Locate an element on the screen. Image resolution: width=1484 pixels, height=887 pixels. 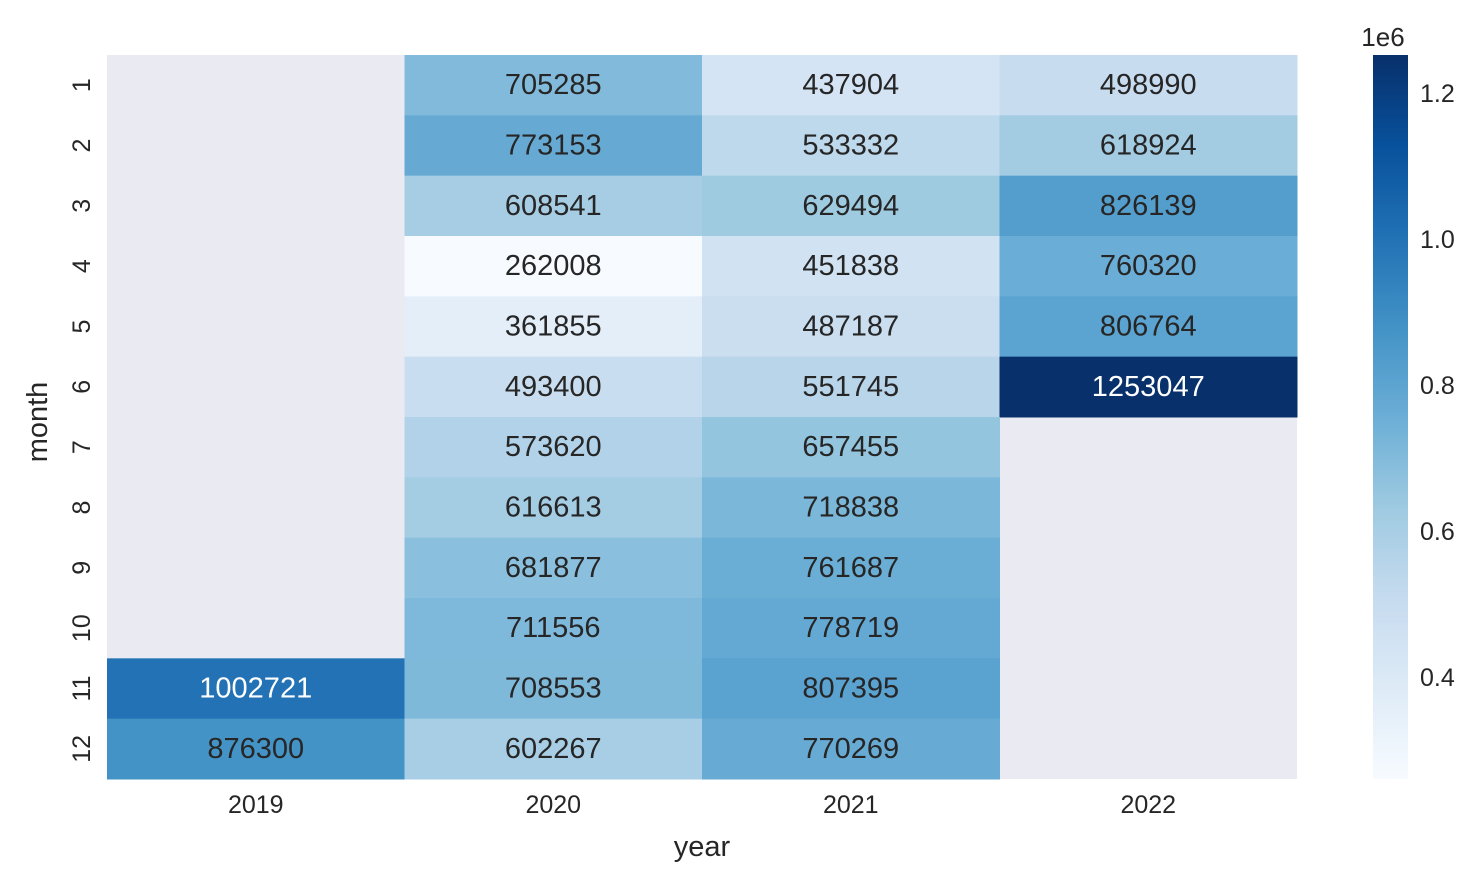
cell-value-label: 551745 is located at coordinates (850, 387).